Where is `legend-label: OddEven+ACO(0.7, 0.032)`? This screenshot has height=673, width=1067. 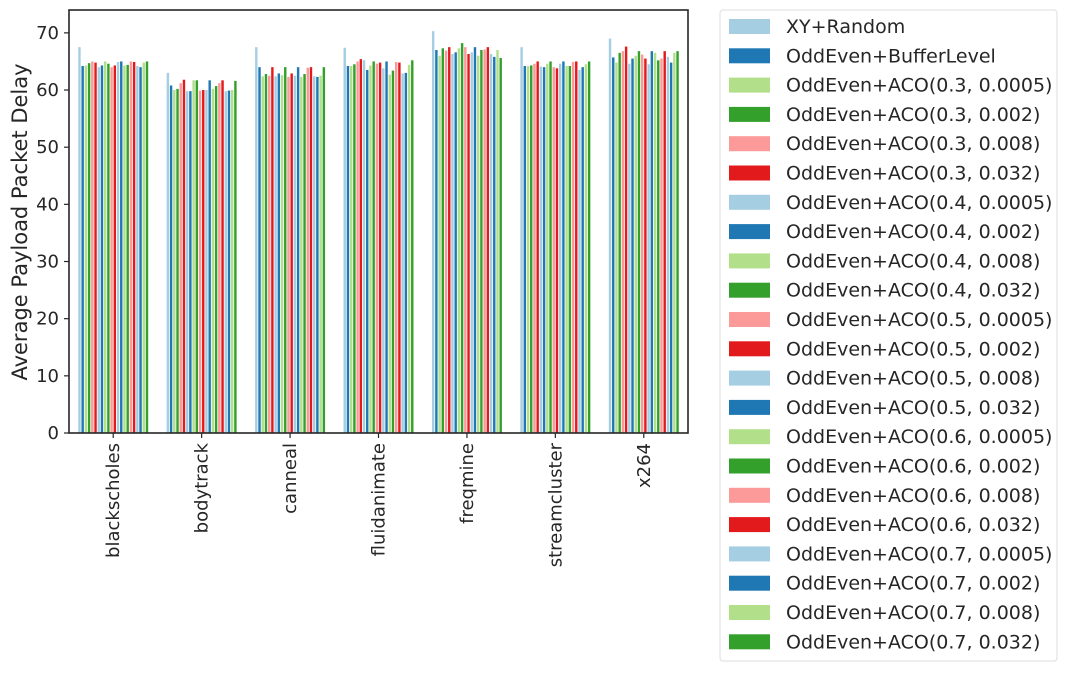 legend-label: OddEven+ACO(0.7, 0.032) is located at coordinates (913, 642).